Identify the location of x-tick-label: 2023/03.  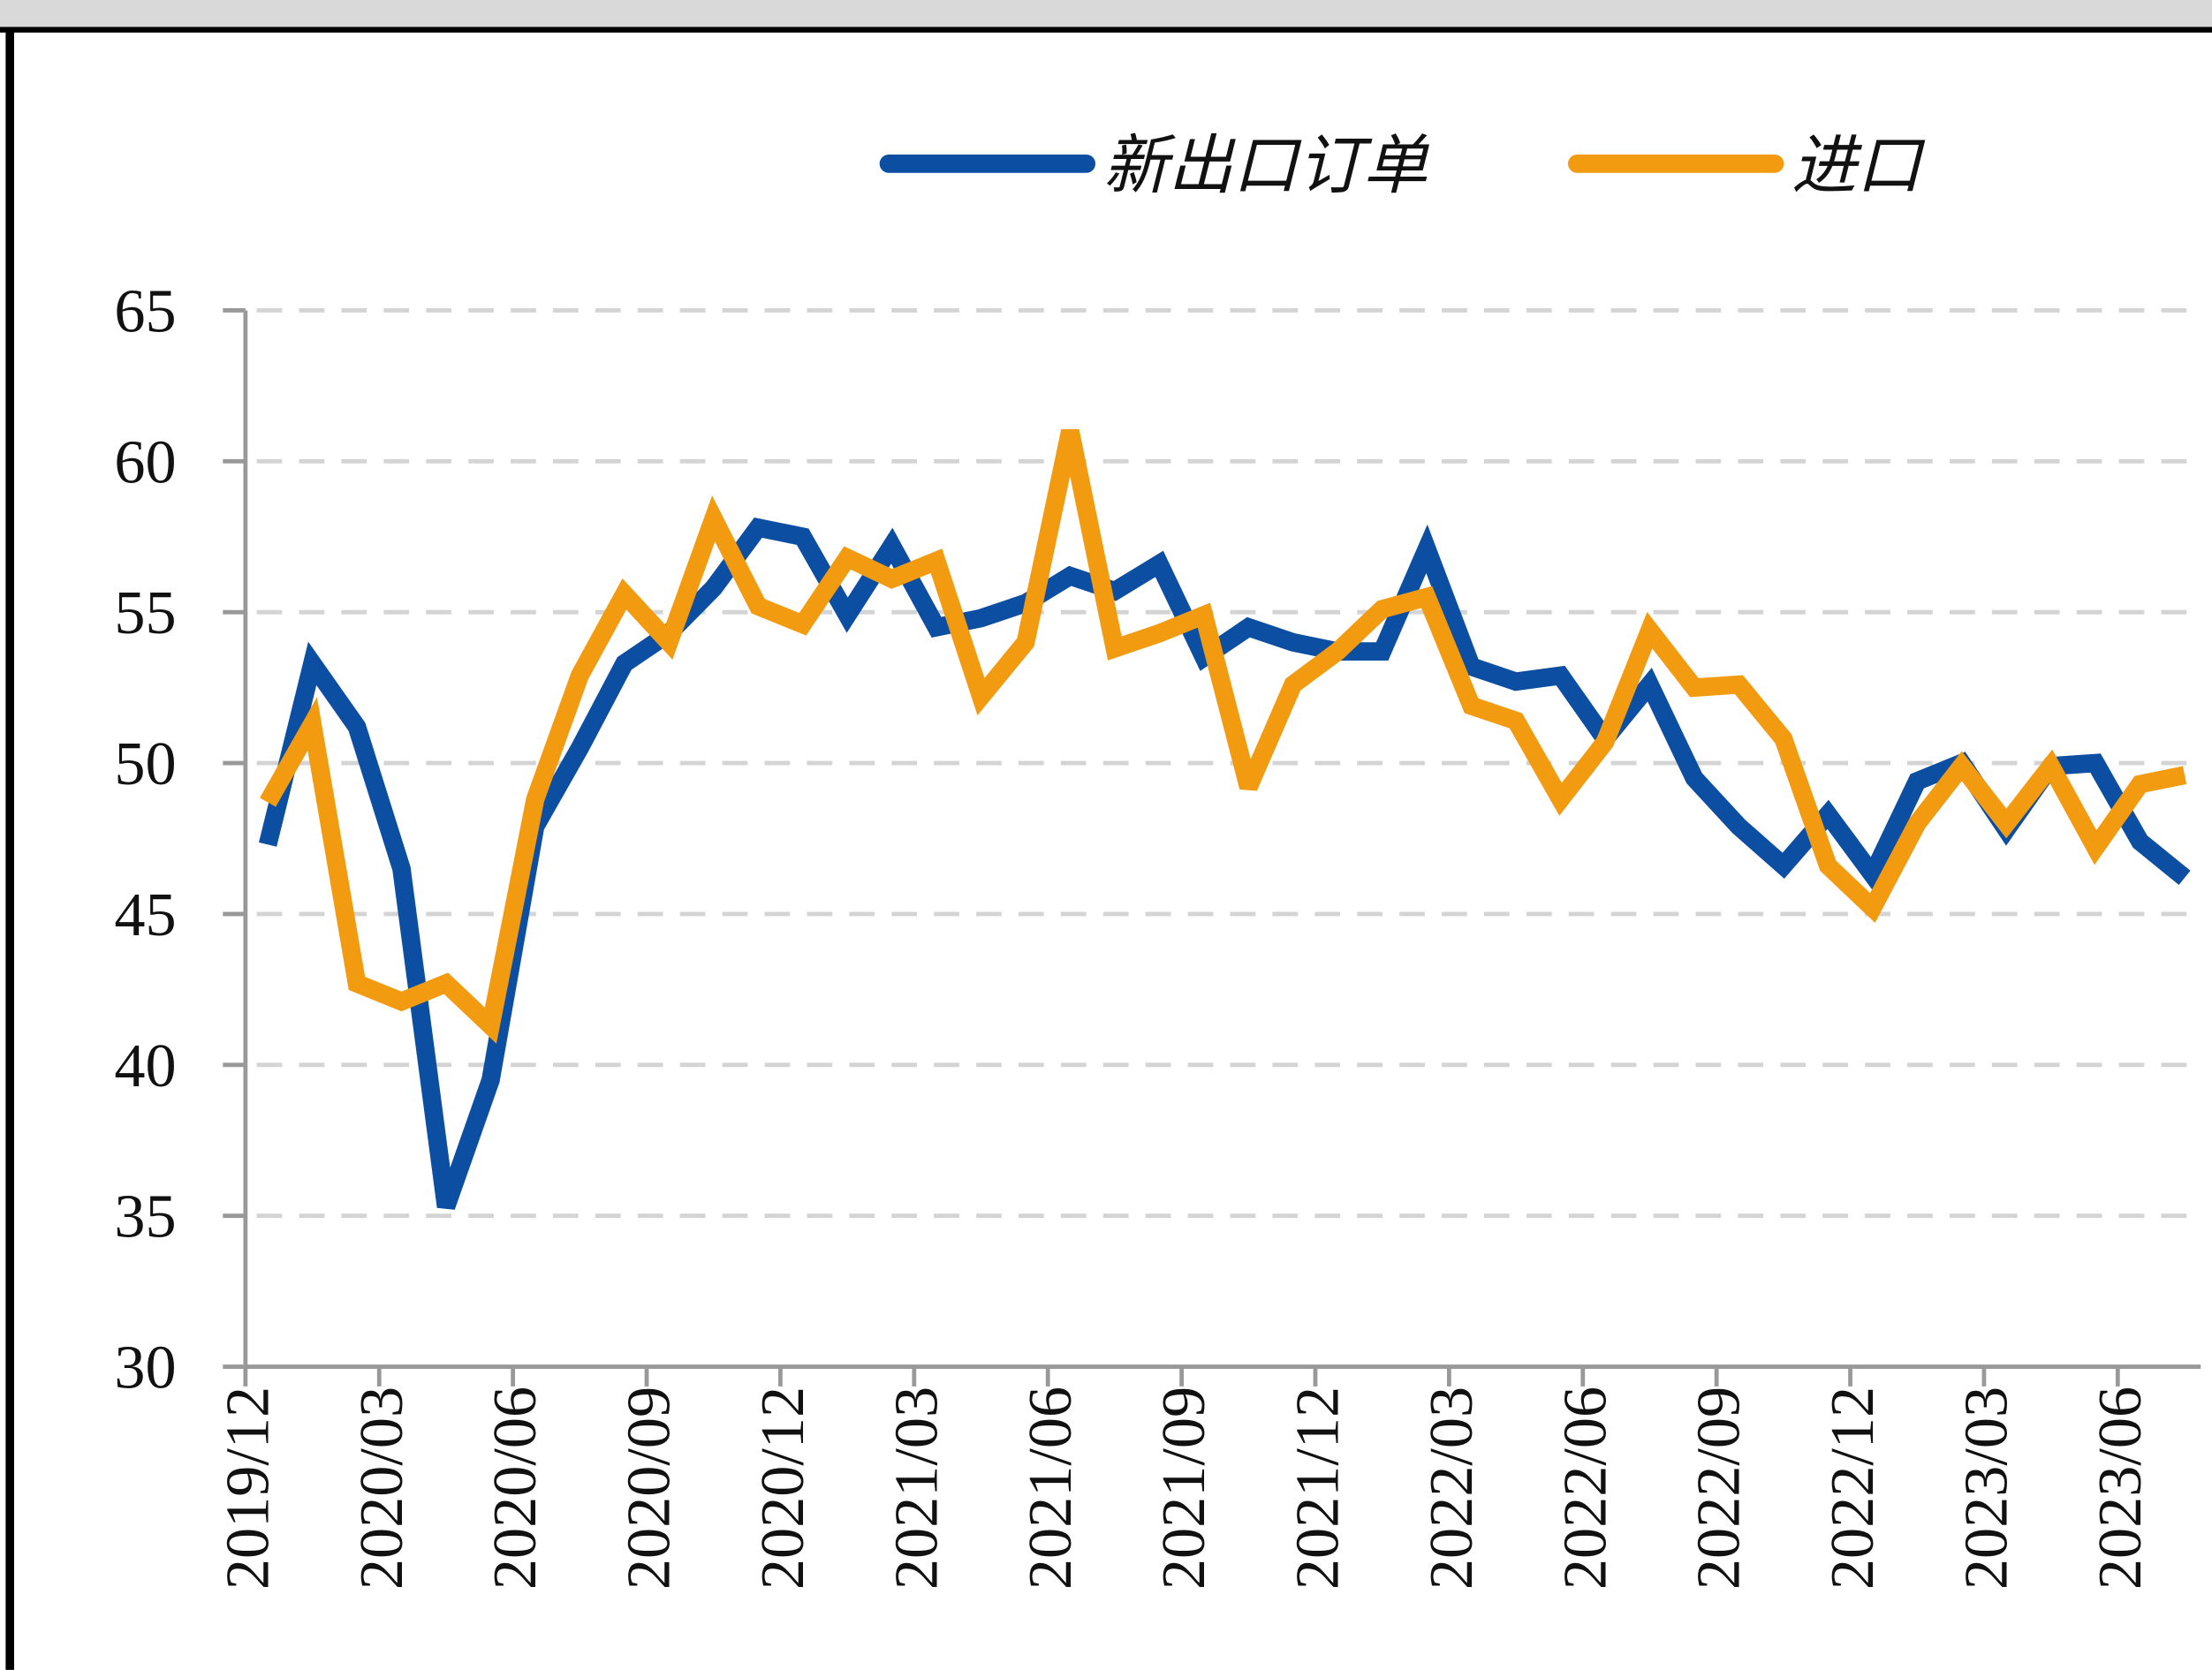
(1985, 1488).